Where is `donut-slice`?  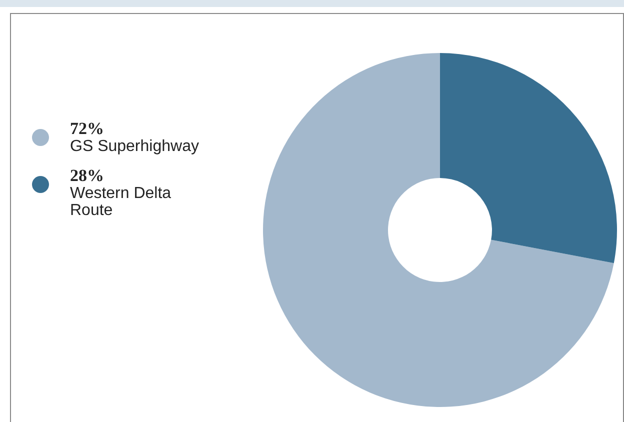 donut-slice is located at coordinates (528, 158).